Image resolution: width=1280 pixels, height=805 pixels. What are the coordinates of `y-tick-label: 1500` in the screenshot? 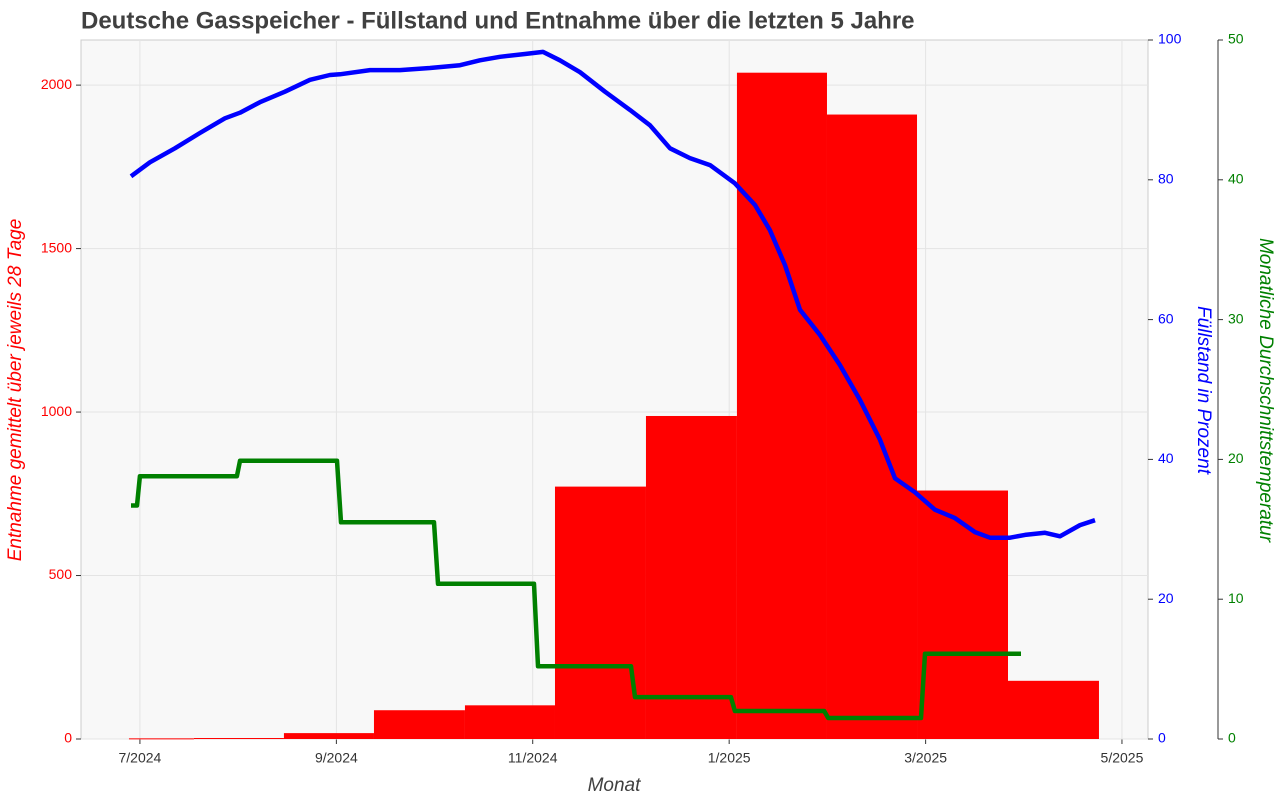 It's located at (56, 247).